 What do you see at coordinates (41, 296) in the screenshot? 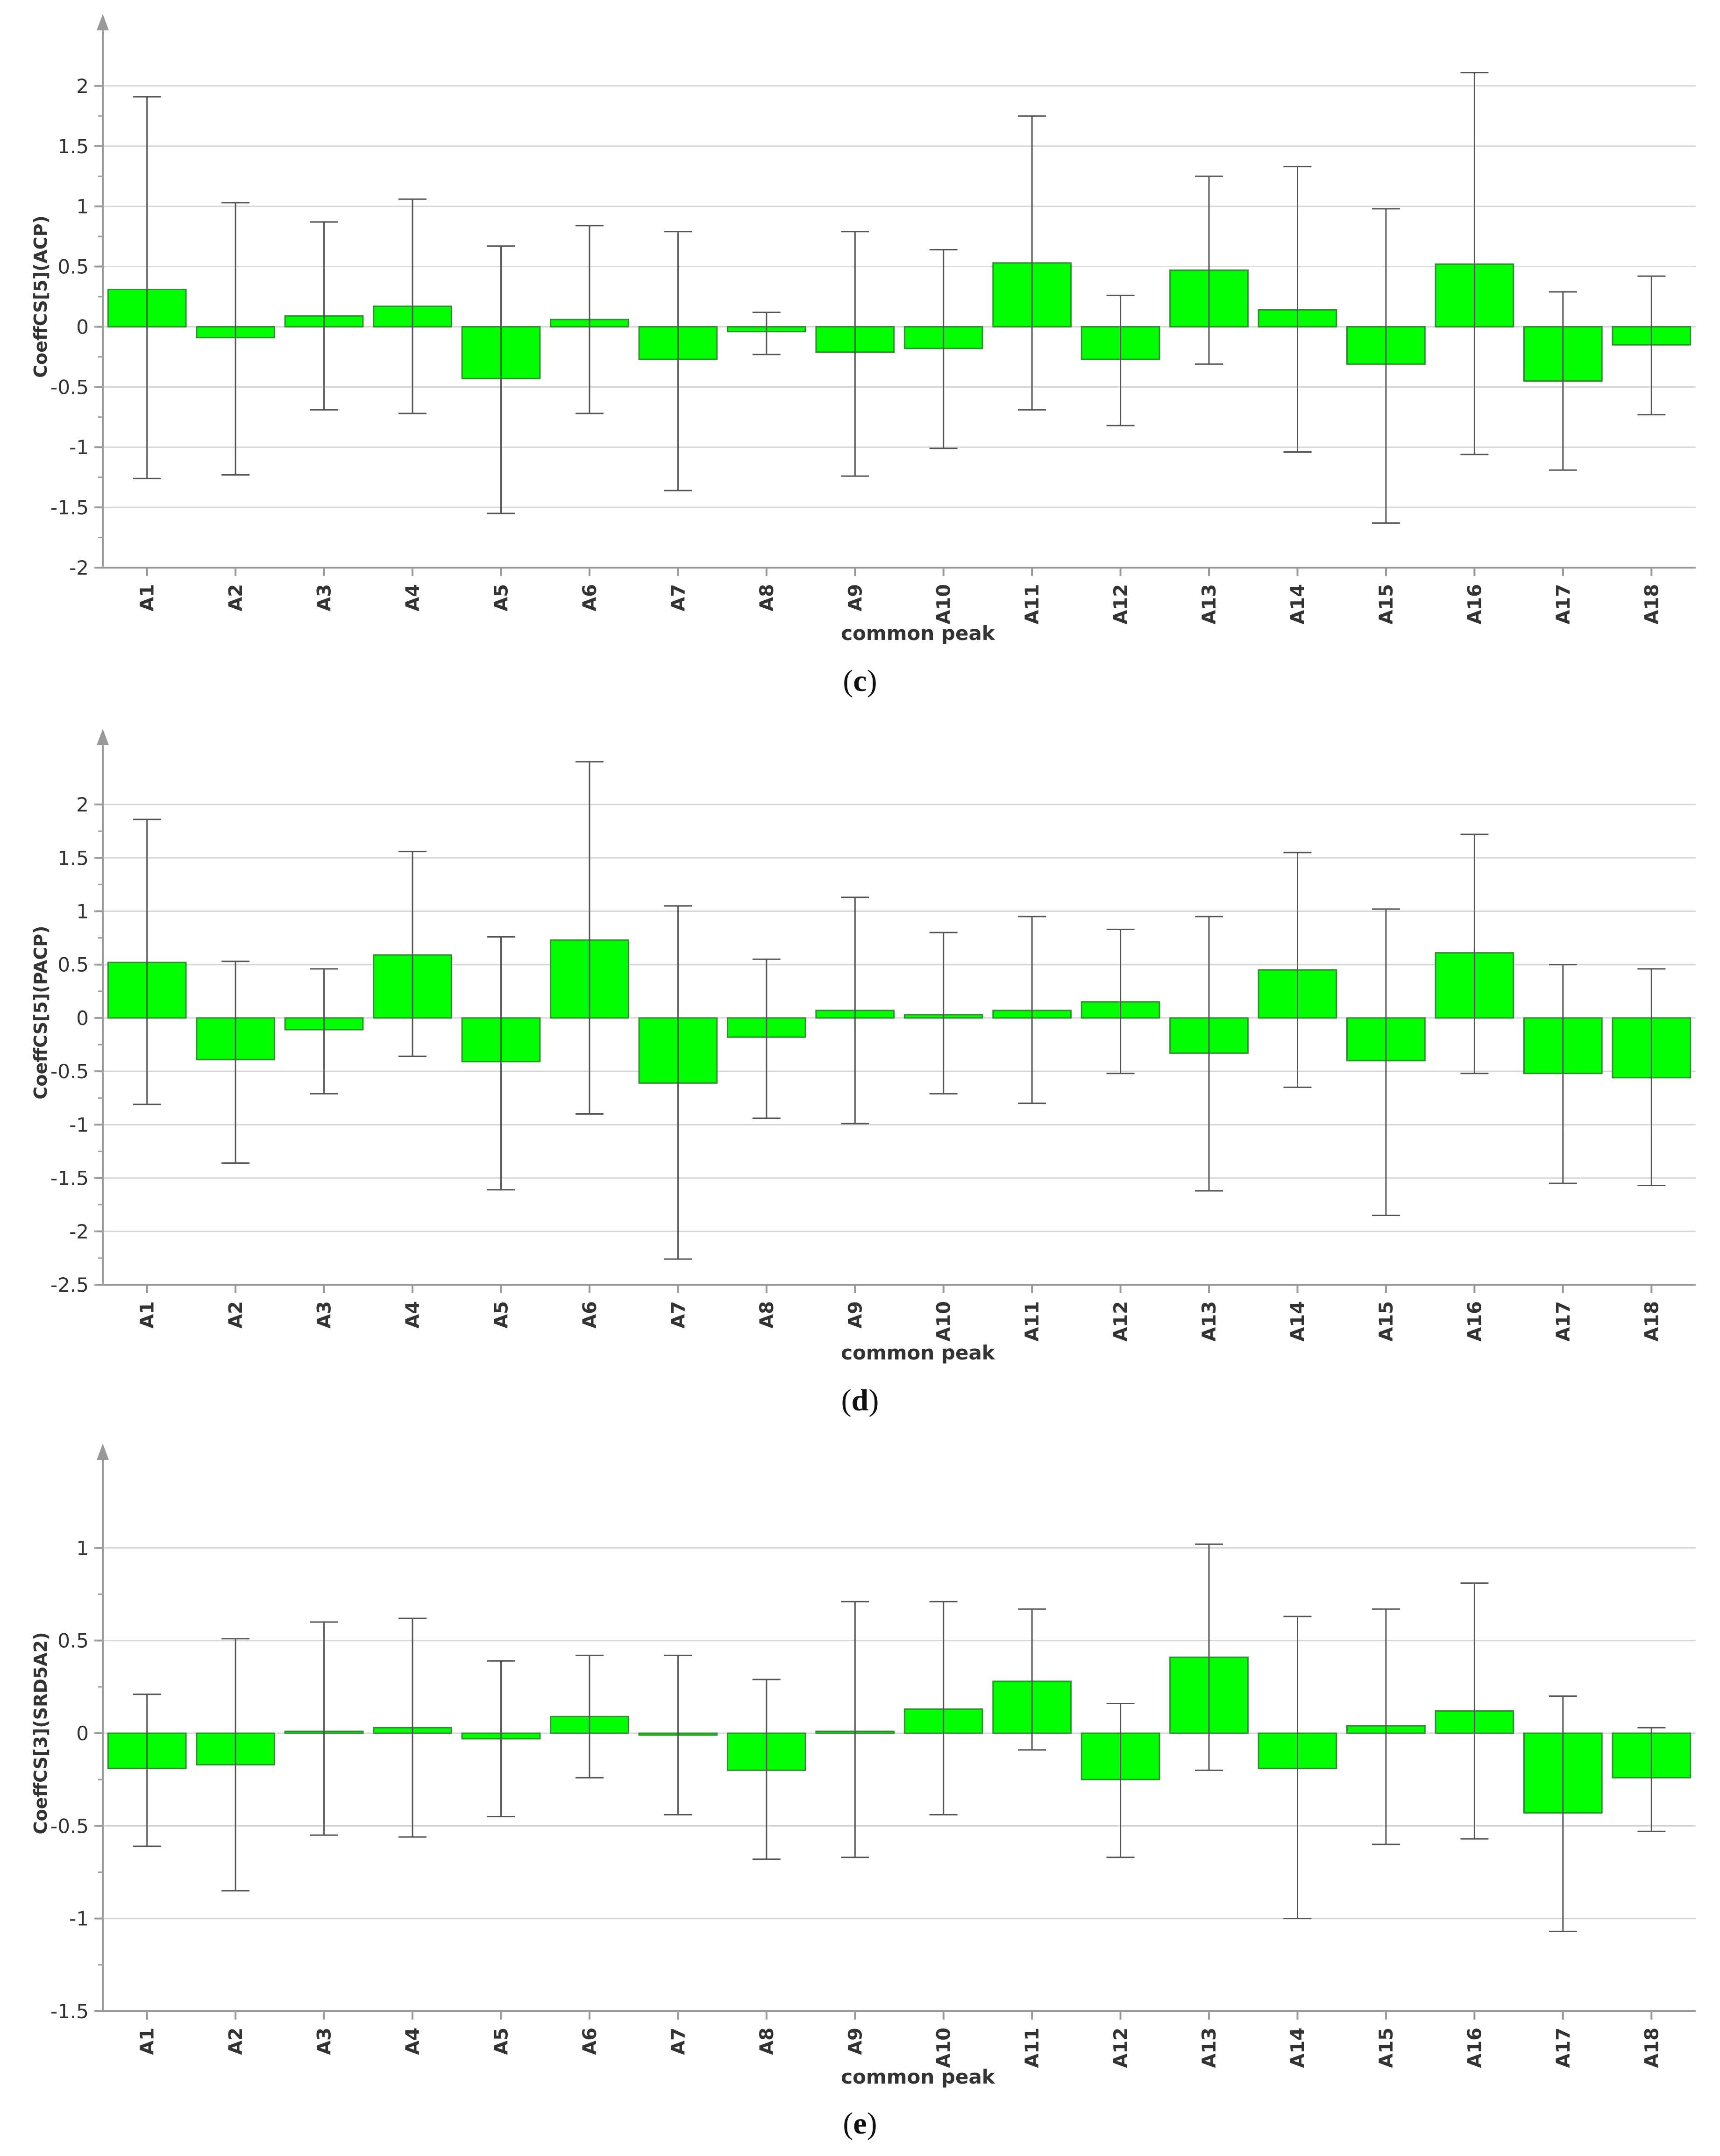
I see `y-axis-label: CoeffCS[5](ACP)` at bounding box center [41, 296].